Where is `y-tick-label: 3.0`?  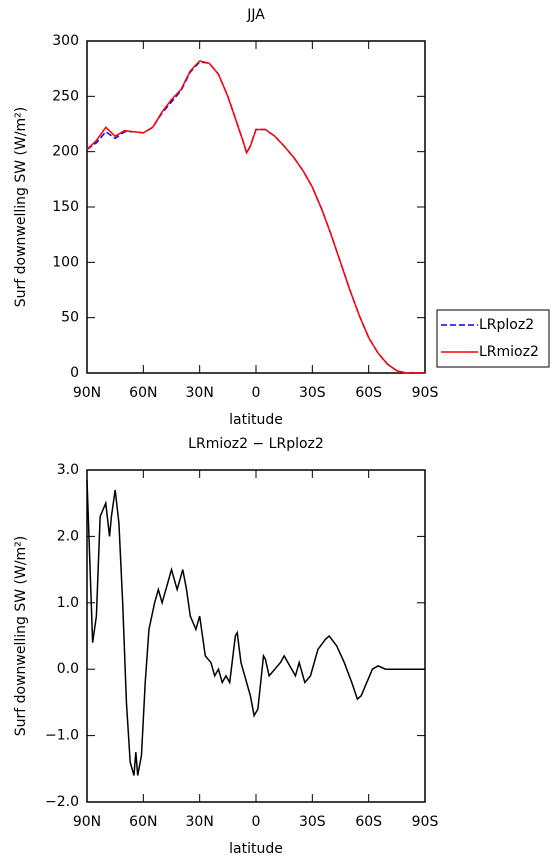 y-tick-label: 3.0 is located at coordinates (68, 470).